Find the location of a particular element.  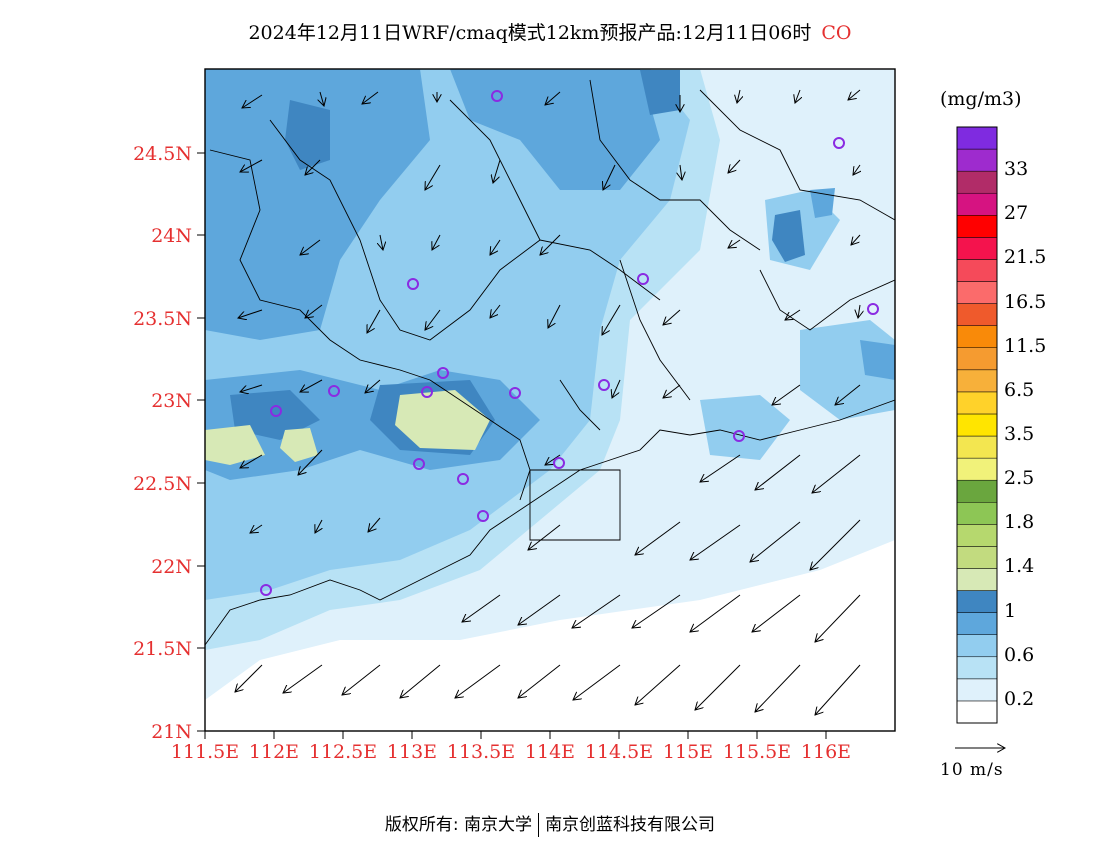

x-tick-label: 111.5E is located at coordinates (205, 752).